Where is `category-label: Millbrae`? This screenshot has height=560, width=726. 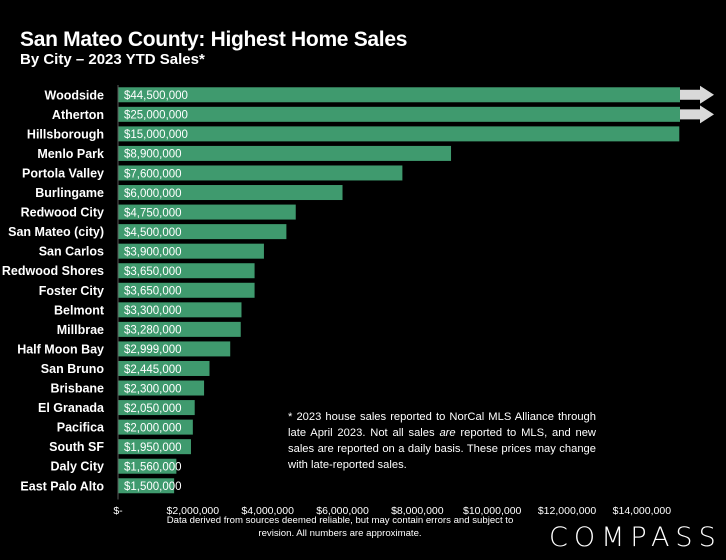 category-label: Millbrae is located at coordinates (80, 330).